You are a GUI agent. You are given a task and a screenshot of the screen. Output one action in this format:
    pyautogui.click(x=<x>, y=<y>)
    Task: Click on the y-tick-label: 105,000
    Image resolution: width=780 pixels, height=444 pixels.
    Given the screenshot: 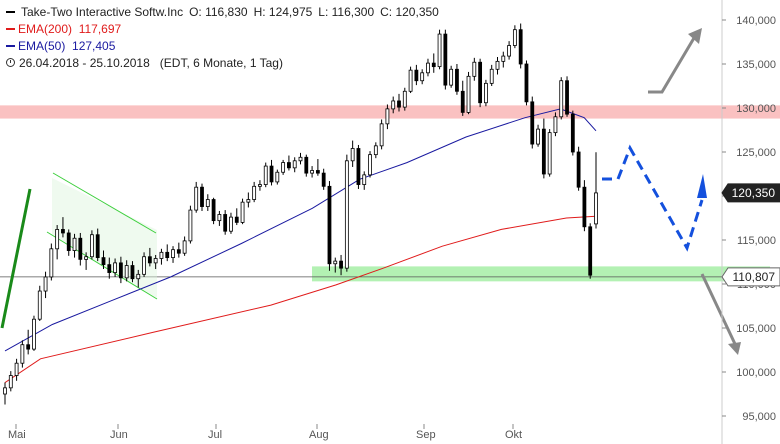 What is the action you would take?
    pyautogui.click(x=756, y=329)
    